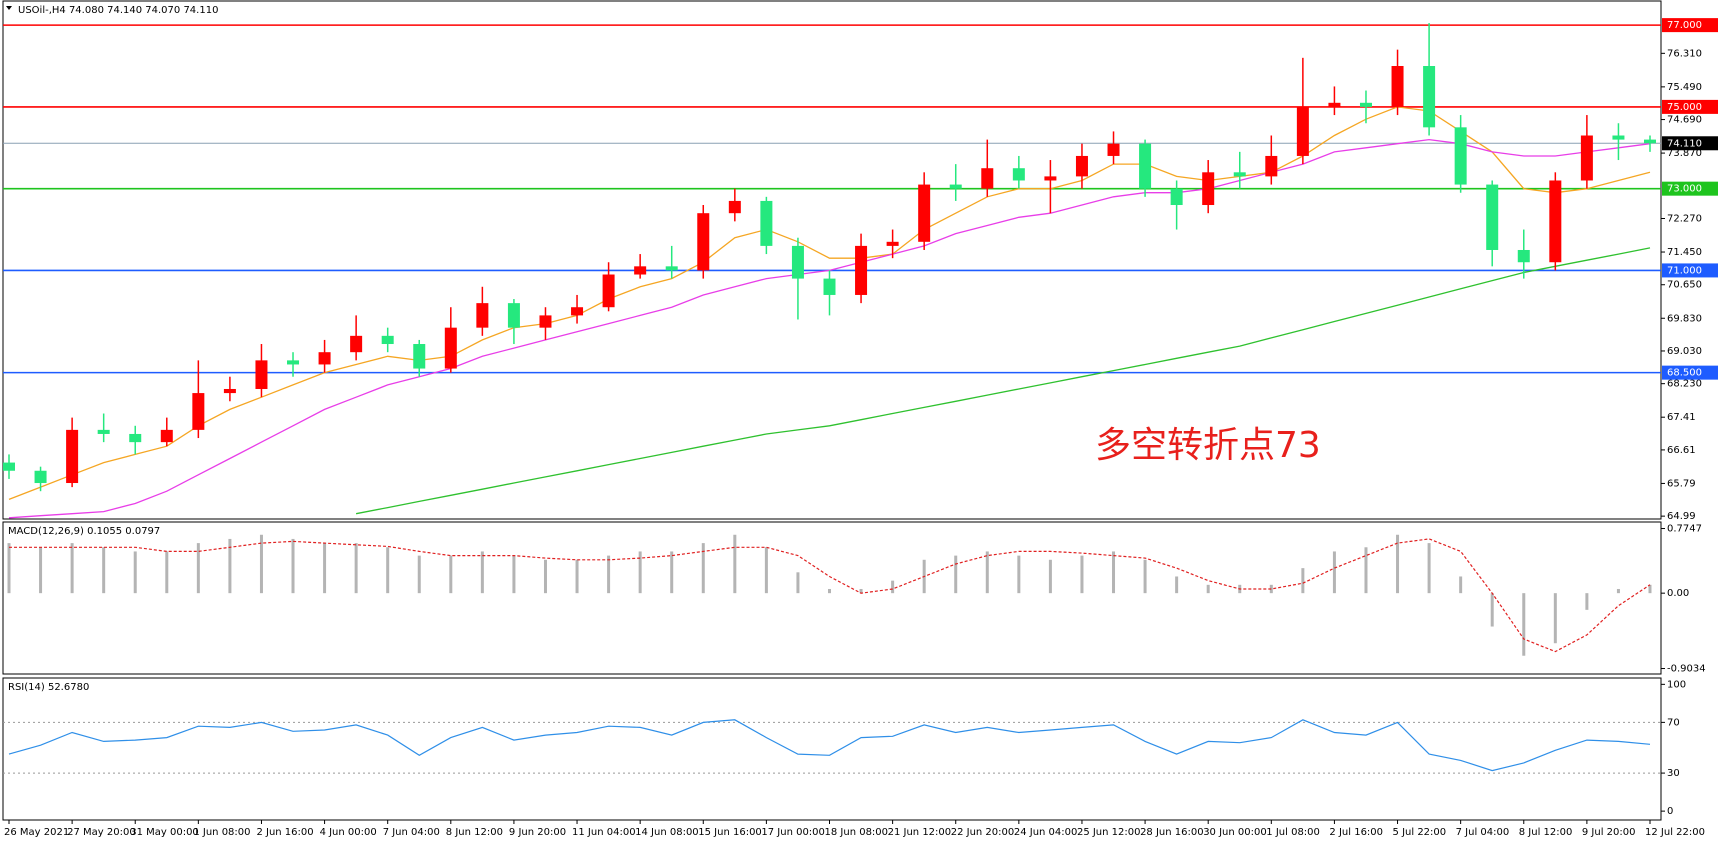 The height and width of the screenshot is (841, 1724). I want to click on y-tick-label: 70, so click(1673, 722).